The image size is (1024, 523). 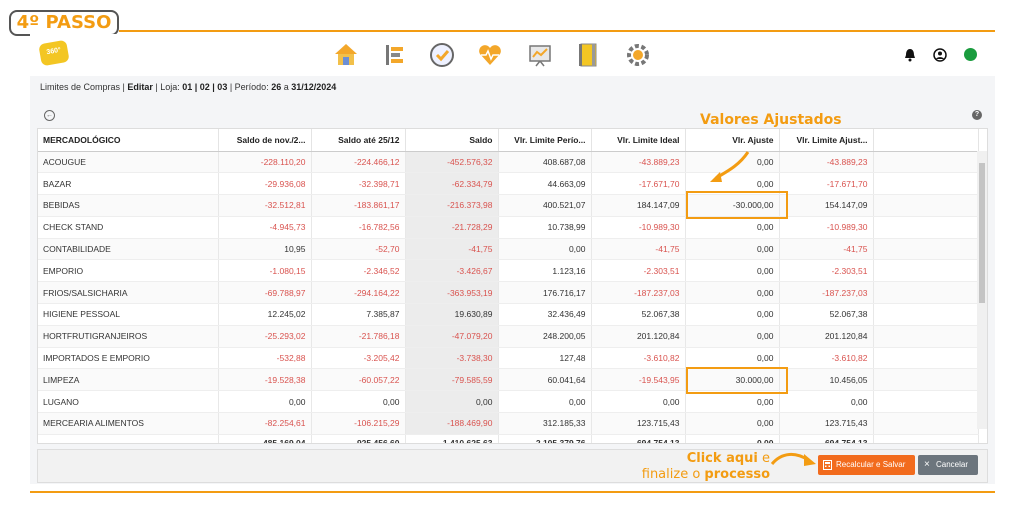 I want to click on cell-limite-periodo: 248.200,05, so click(x=545, y=336).